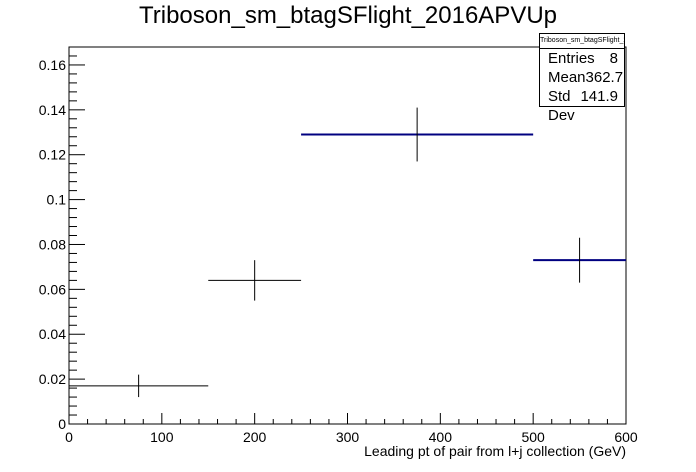  I want to click on stats-box-title: Triboson_sm_btagSFlight_2016APVUp, so click(582, 41).